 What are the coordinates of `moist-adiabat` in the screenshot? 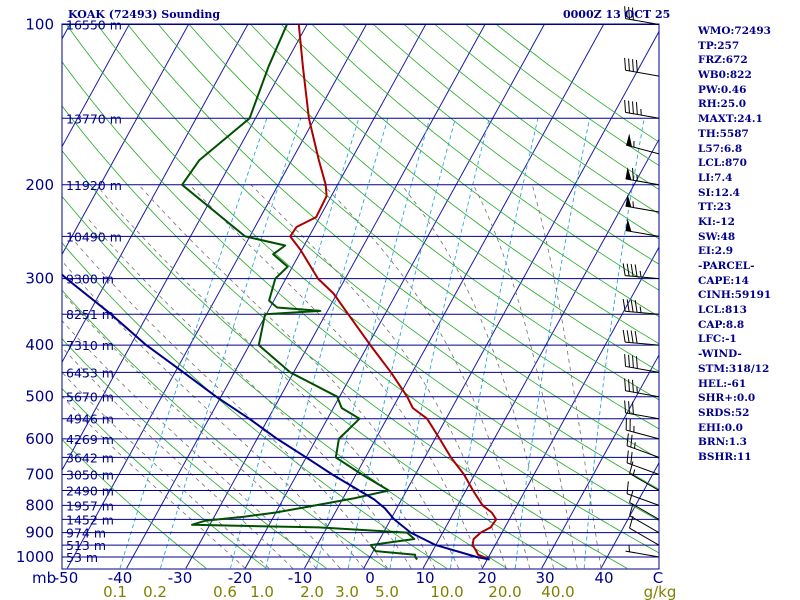 It's located at (566, 376).